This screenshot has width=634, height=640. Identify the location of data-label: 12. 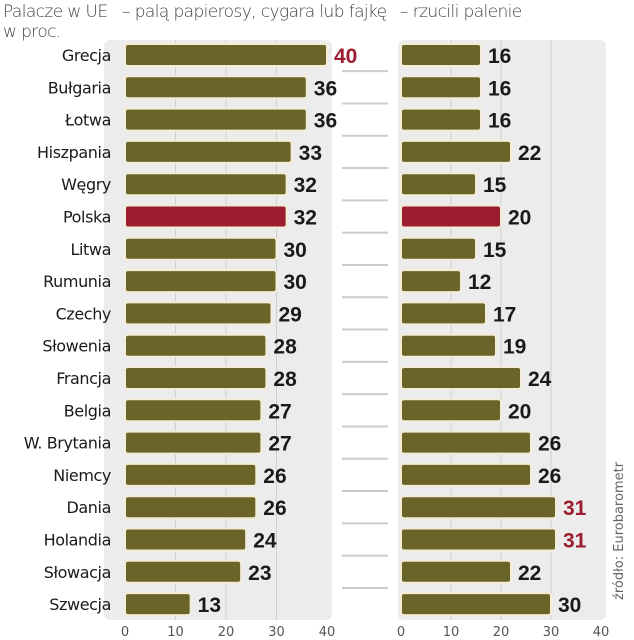
(479, 282).